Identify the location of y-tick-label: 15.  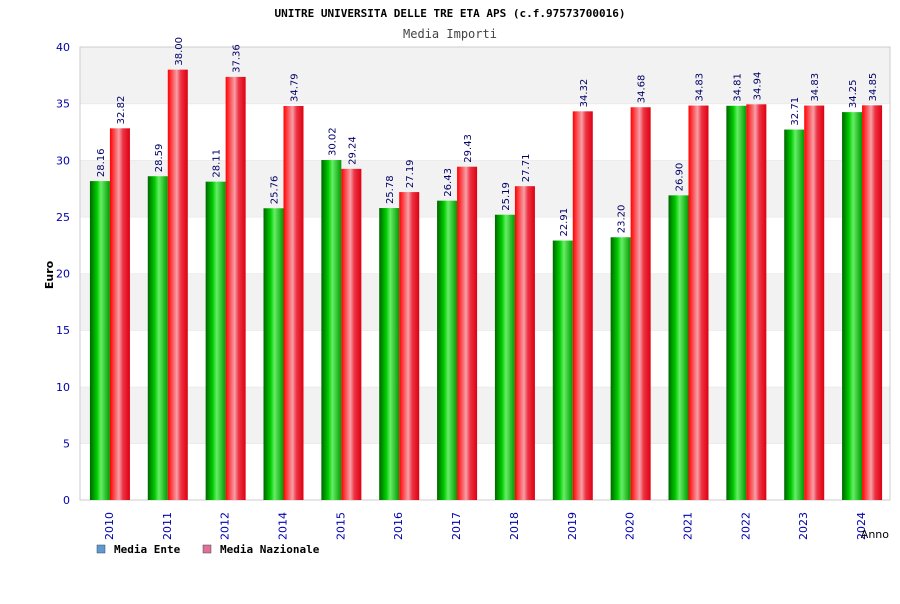
(63, 330).